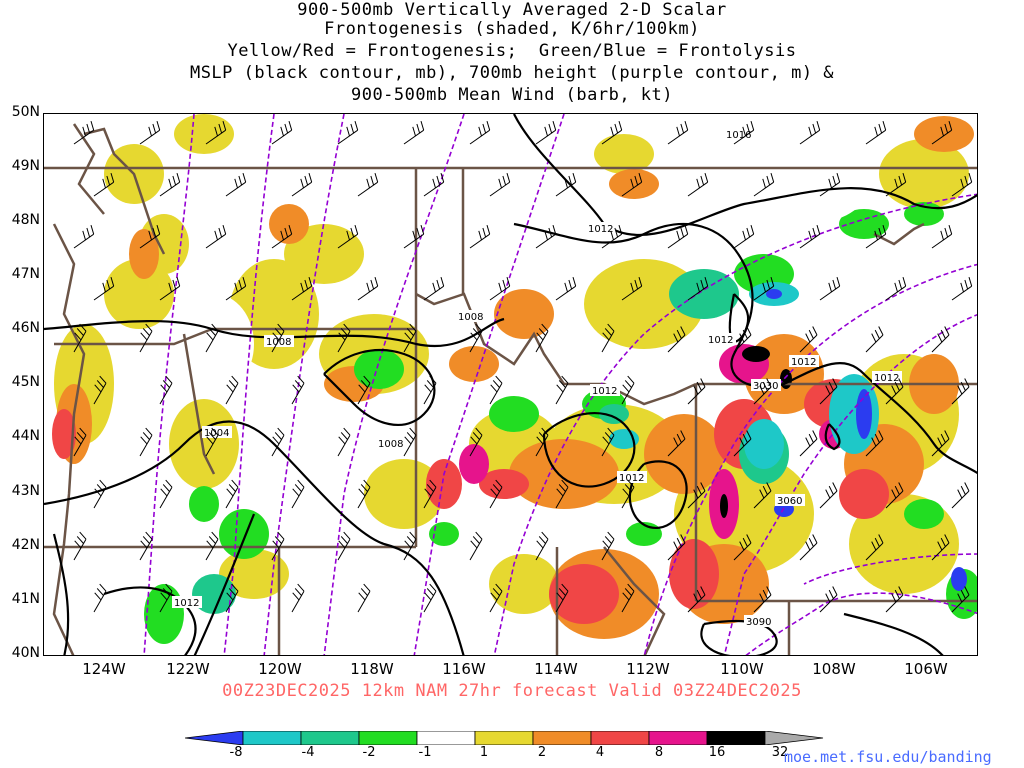 The image size is (1024, 768). I want to click on colorbar-label: 16, so click(717, 752).